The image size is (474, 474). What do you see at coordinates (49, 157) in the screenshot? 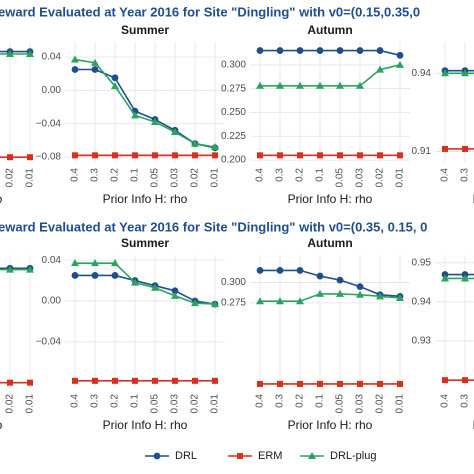
I see `y-tick-label: −0.08` at bounding box center [49, 157].